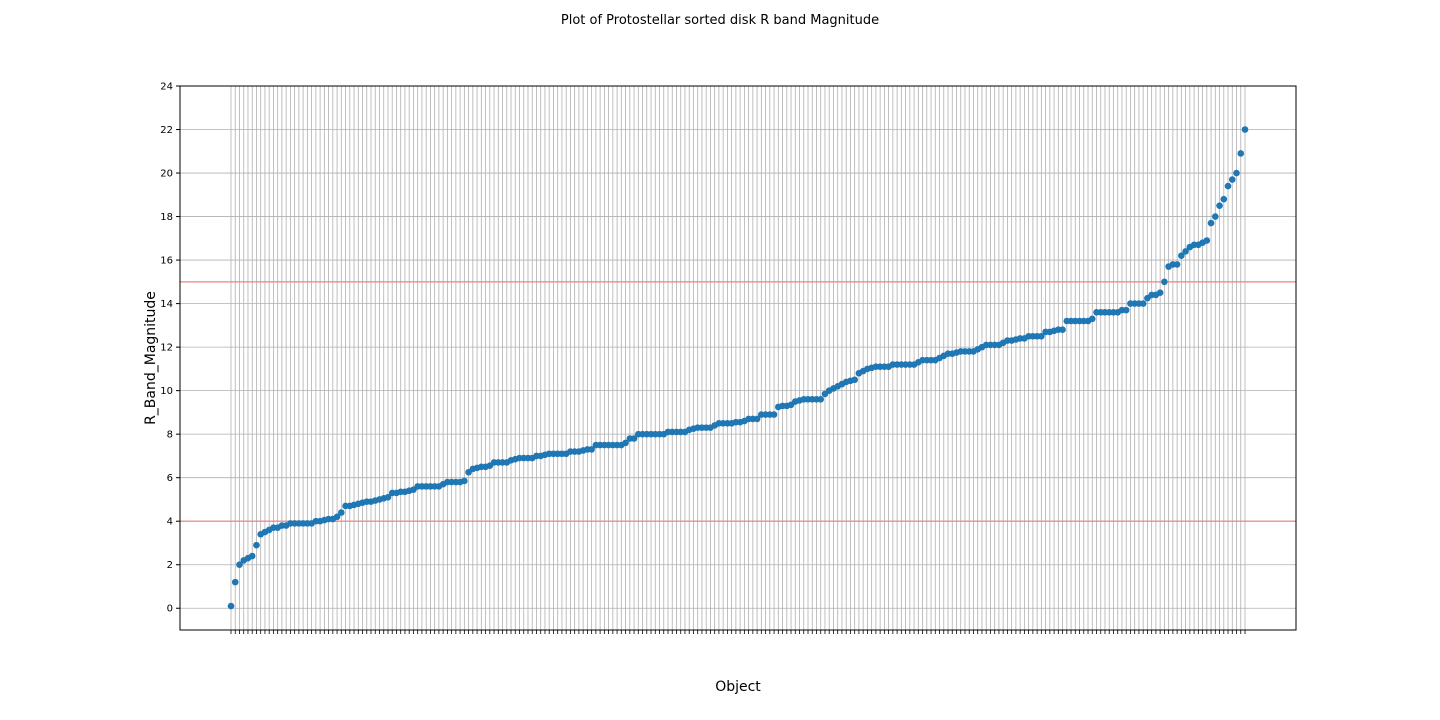 The height and width of the screenshot is (720, 1440). I want to click on y-tick-label: 14, so click(166, 304).